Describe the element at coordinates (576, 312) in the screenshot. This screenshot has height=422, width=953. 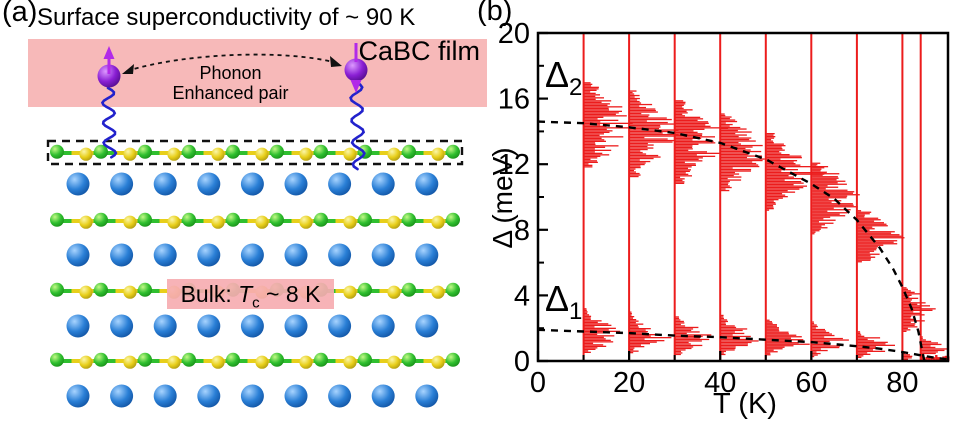
I see `delta1-sub: 1` at that location.